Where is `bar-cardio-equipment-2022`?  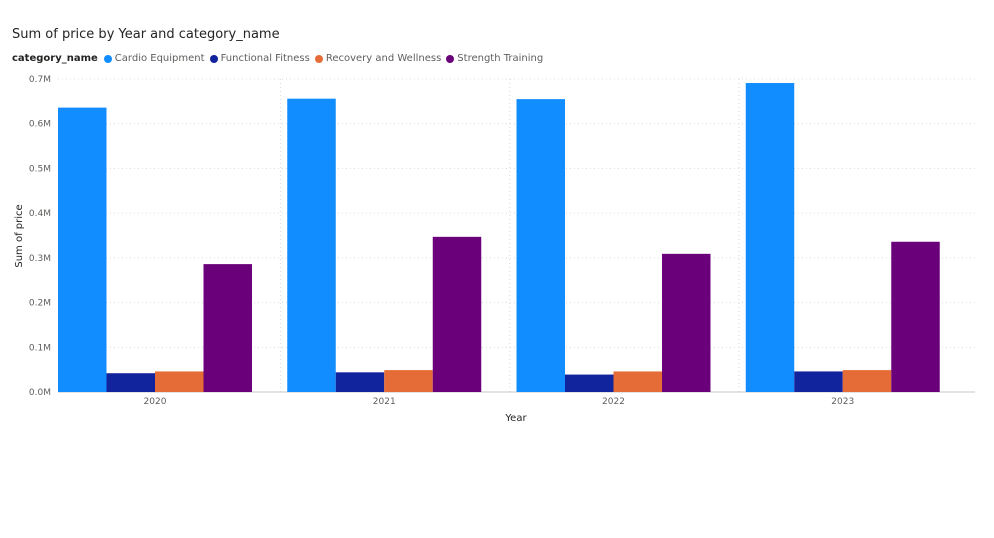
bar-cardio-equipment-2022 is located at coordinates (541, 245).